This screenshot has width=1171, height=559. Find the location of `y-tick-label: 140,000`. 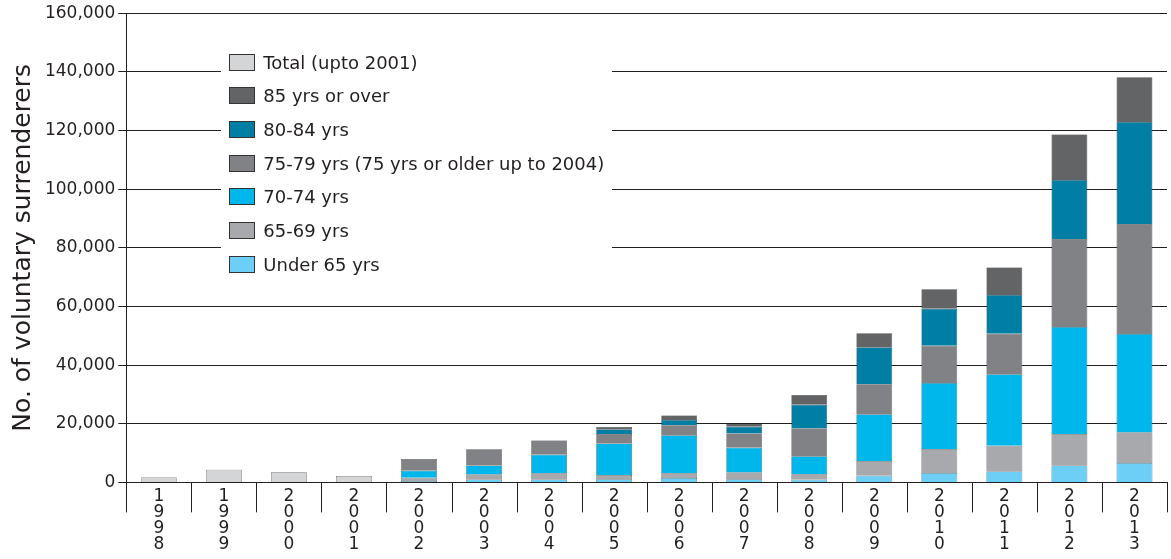

y-tick-label: 140,000 is located at coordinates (80, 70).